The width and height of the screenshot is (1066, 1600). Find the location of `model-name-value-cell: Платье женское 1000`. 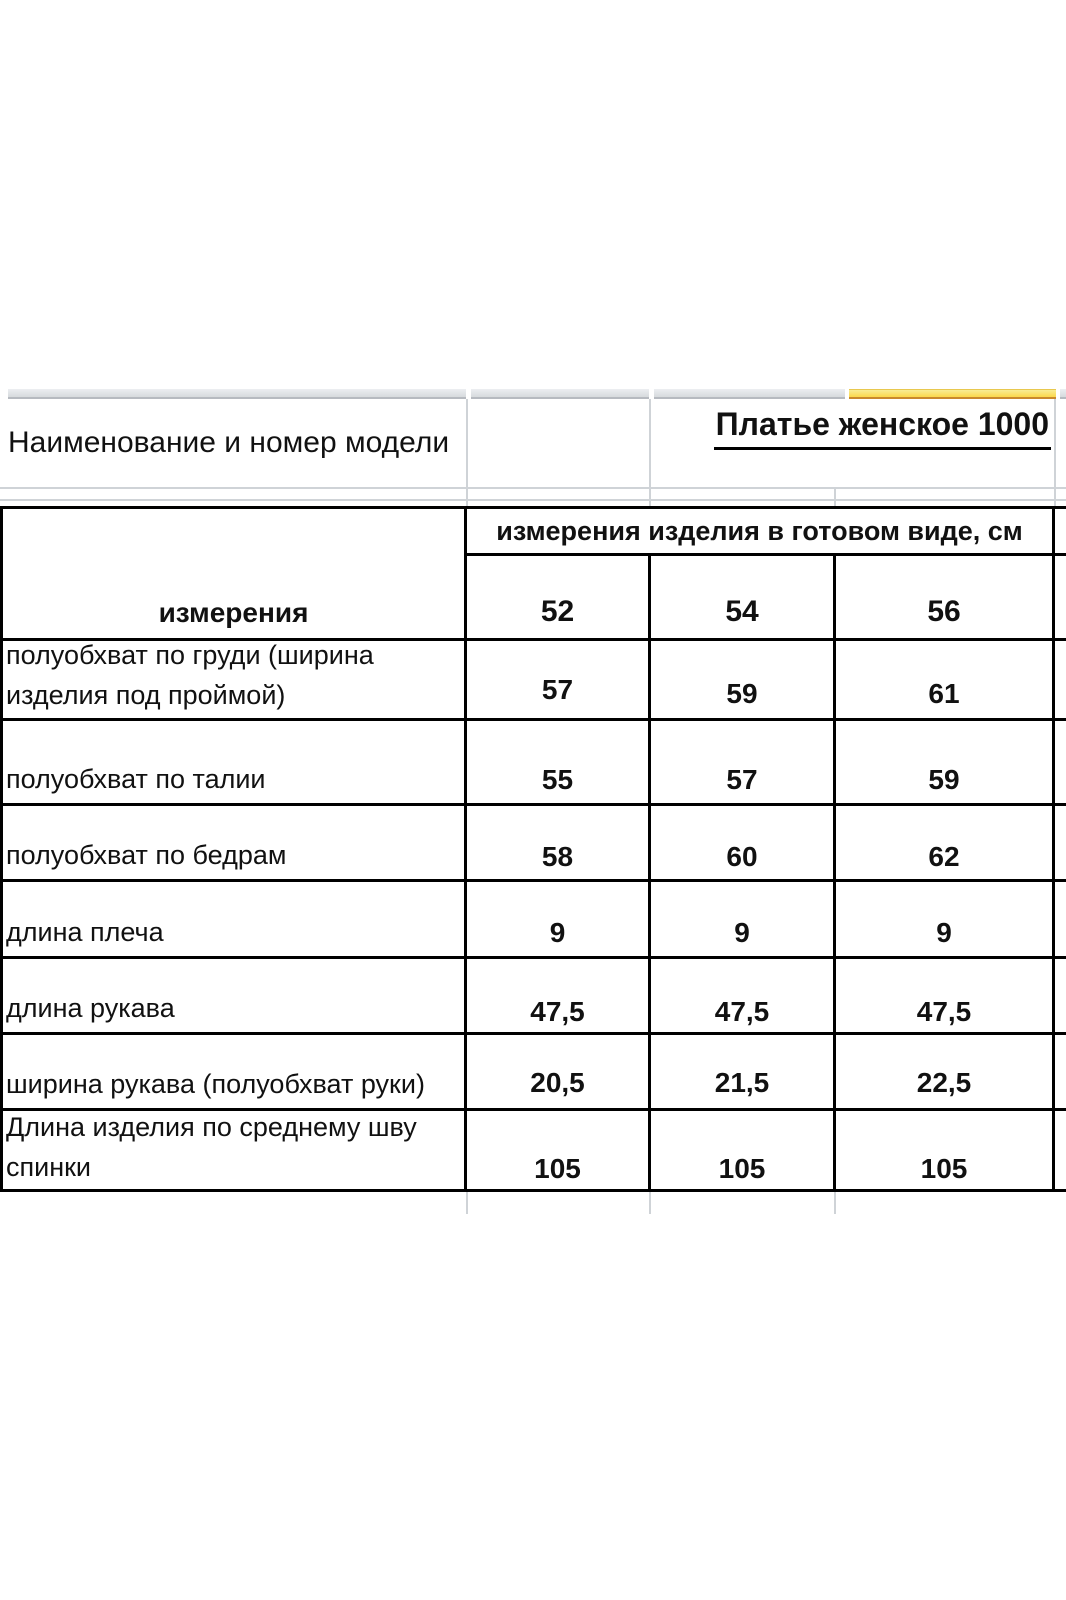

model-name-value-cell: Платье женское 1000 is located at coordinates (850, 436).